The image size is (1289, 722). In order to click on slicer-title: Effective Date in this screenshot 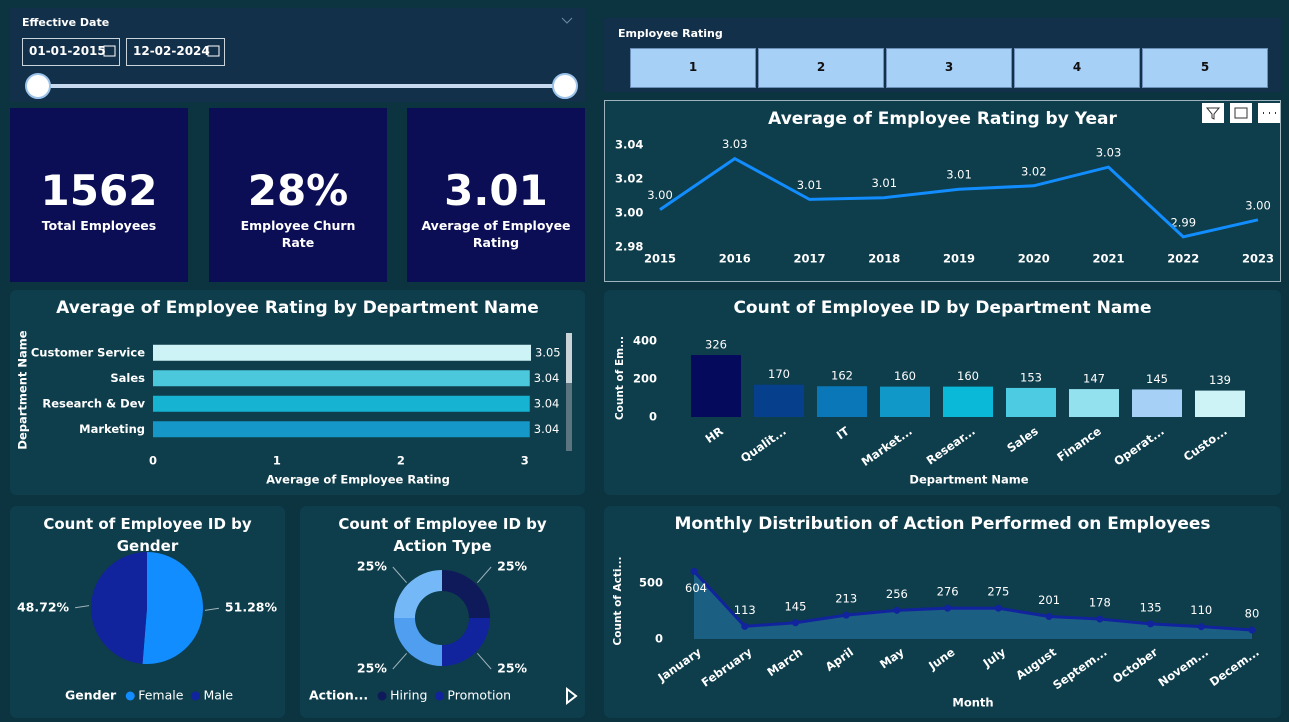, I will do `click(66, 22)`.